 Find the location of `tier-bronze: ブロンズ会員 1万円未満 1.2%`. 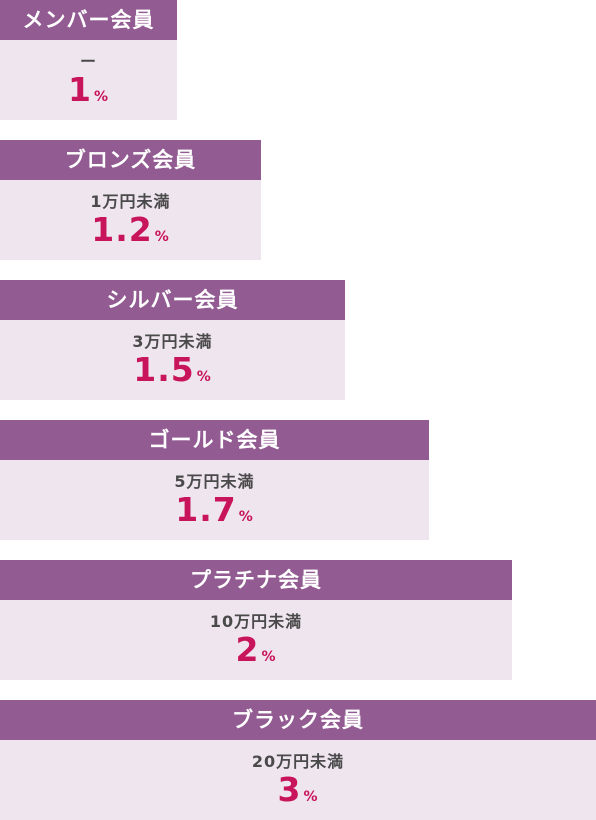

tier-bronze: ブロンズ会員 1万円未満 1.2% is located at coordinates (130, 200).